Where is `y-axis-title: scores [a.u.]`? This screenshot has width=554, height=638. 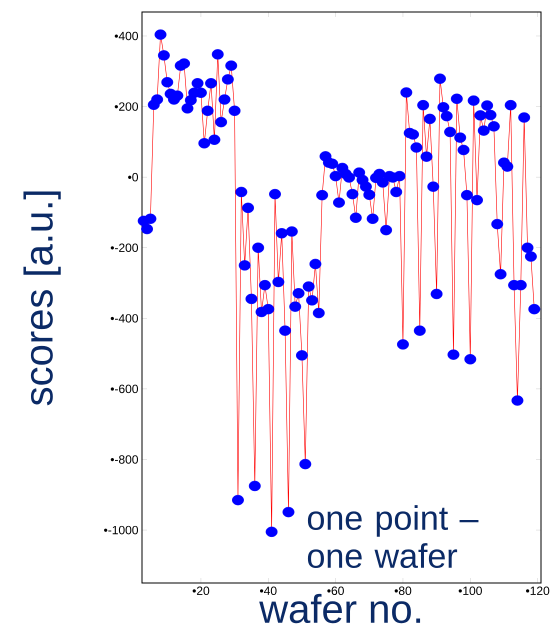 y-axis-title: scores [a.u.] is located at coordinates (42, 298).